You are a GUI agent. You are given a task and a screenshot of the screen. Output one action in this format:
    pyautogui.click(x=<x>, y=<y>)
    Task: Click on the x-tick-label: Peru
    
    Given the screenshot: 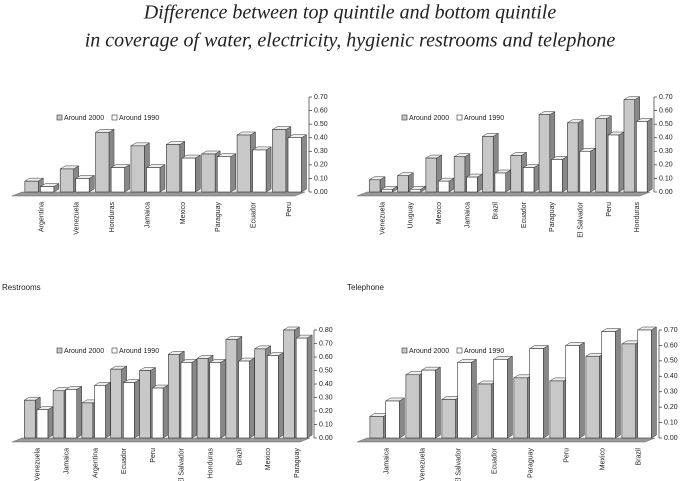 What is the action you would take?
    pyautogui.click(x=609, y=209)
    